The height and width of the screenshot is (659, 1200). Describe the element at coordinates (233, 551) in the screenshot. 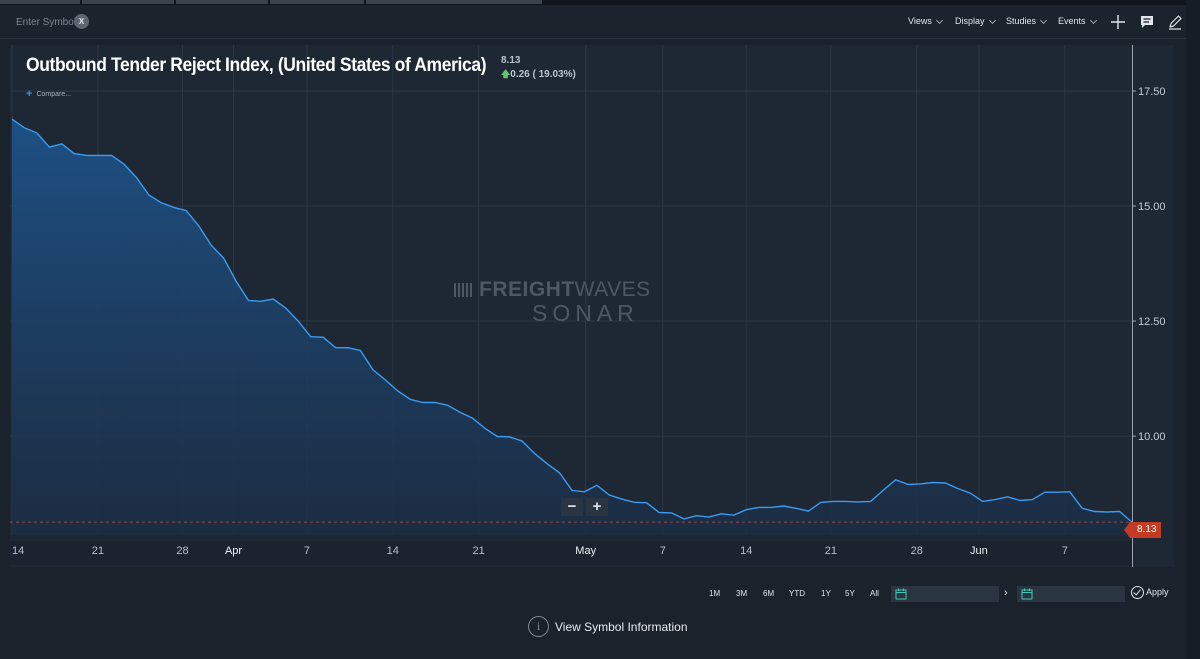

I see `x-tick-label: Apr` at that location.